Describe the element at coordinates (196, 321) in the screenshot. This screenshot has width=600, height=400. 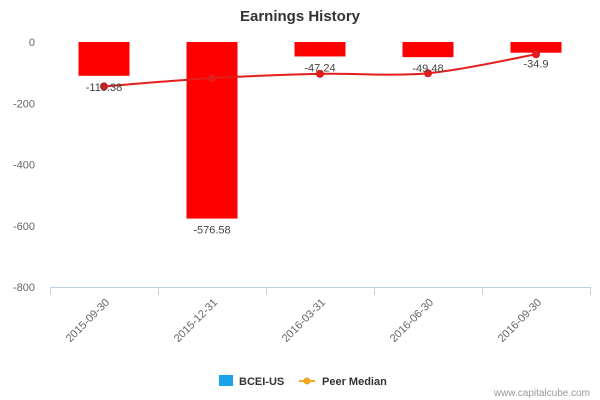
I see `x-tick-label: 2015-12-31` at that location.